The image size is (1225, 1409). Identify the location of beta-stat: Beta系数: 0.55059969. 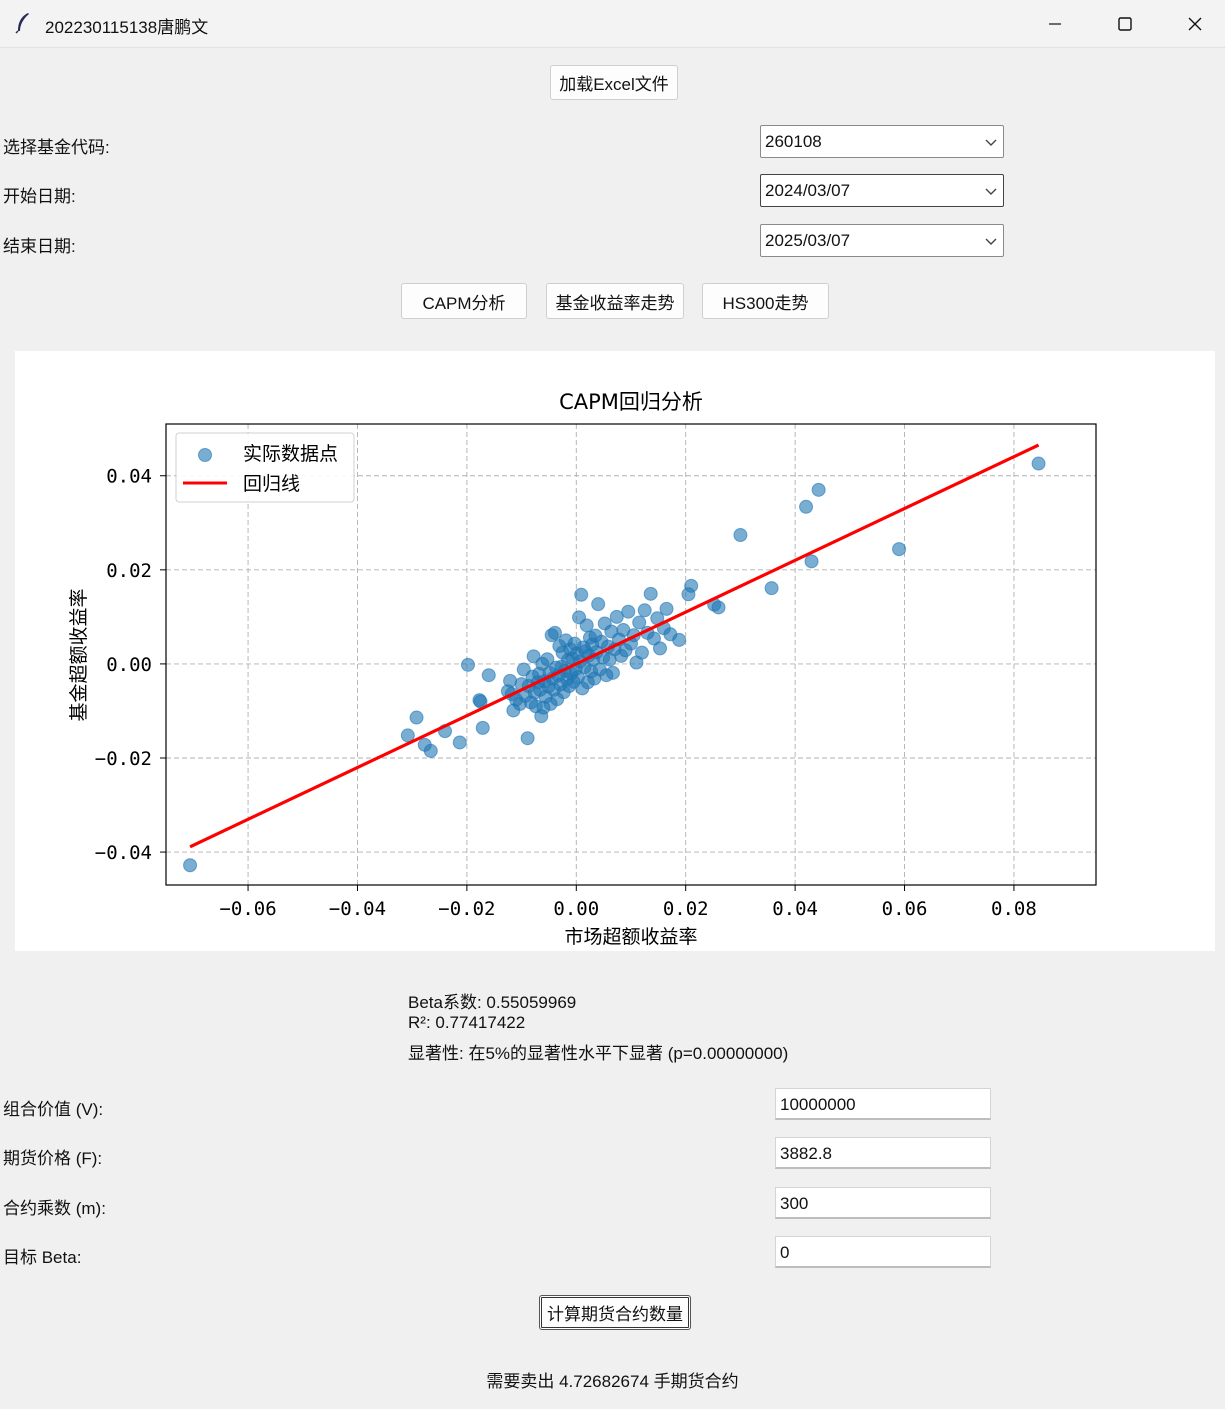
(492, 1002).